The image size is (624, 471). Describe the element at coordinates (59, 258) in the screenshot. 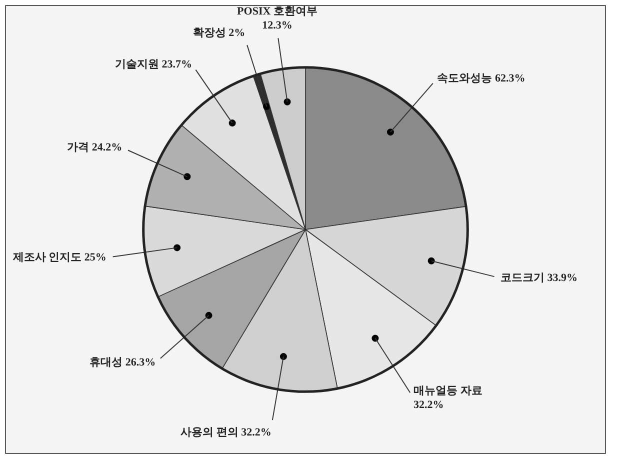

I see `slice-label: 제조사 인지도 25%` at that location.